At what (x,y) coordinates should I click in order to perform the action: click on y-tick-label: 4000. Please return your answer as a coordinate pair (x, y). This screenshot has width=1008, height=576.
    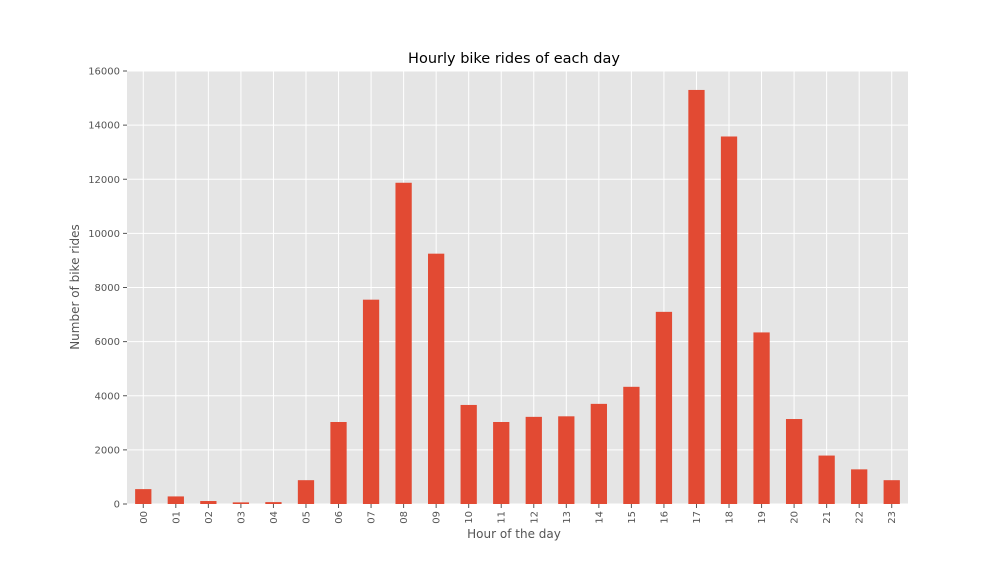
    Looking at the image, I should click on (107, 396).